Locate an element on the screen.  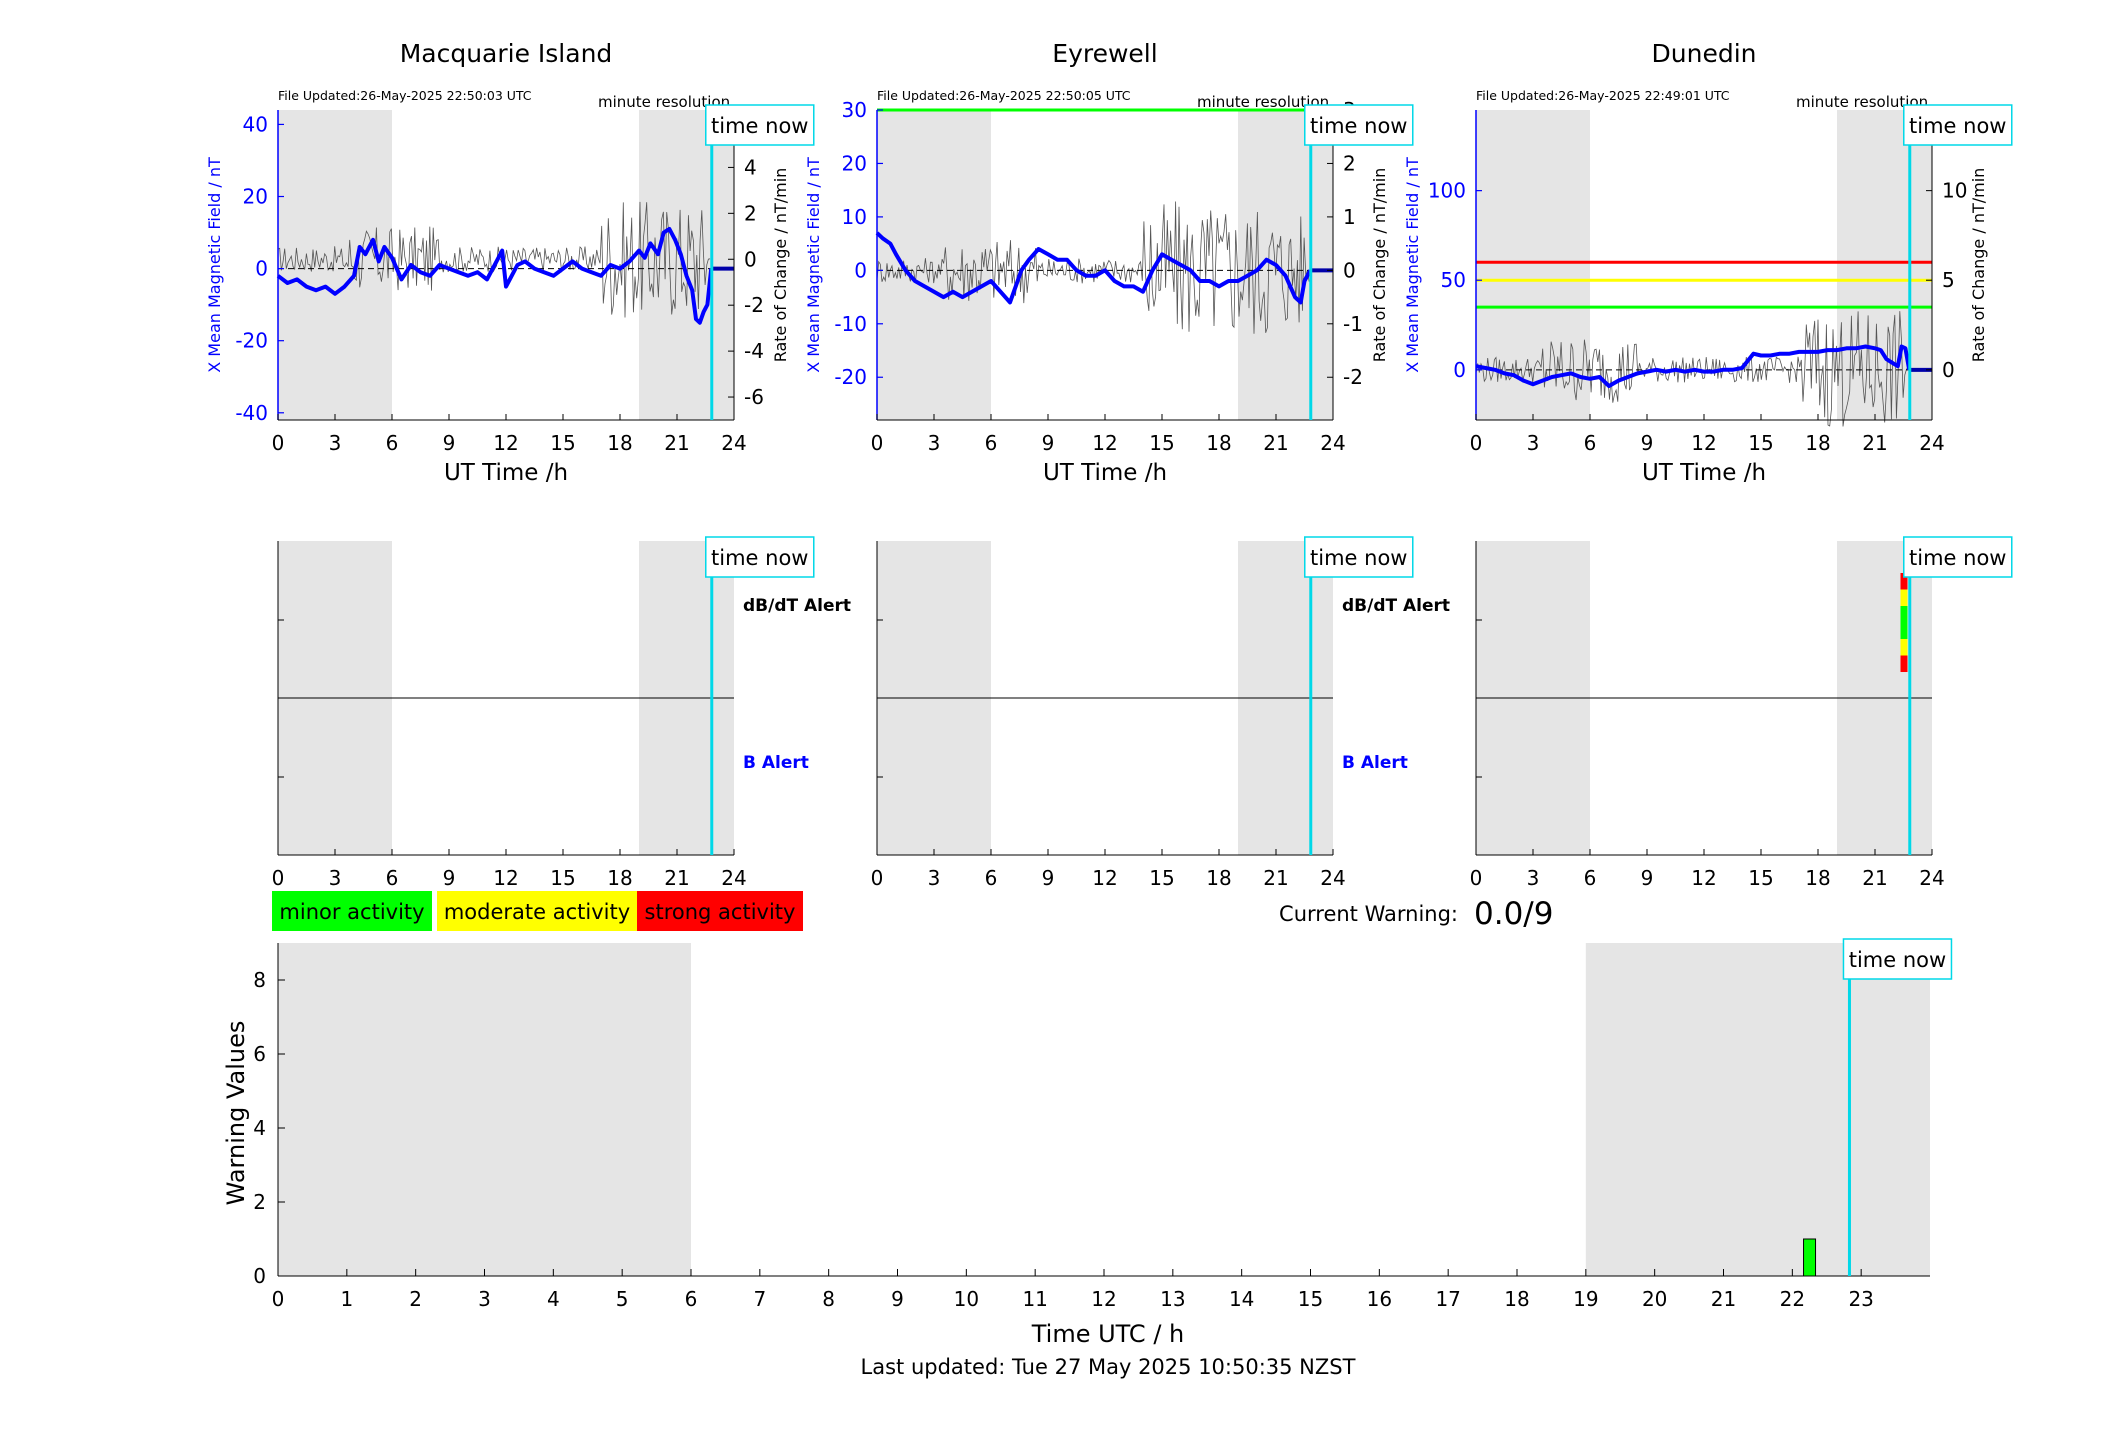
warning-x-tick-label: 1 is located at coordinates (346, 1299).